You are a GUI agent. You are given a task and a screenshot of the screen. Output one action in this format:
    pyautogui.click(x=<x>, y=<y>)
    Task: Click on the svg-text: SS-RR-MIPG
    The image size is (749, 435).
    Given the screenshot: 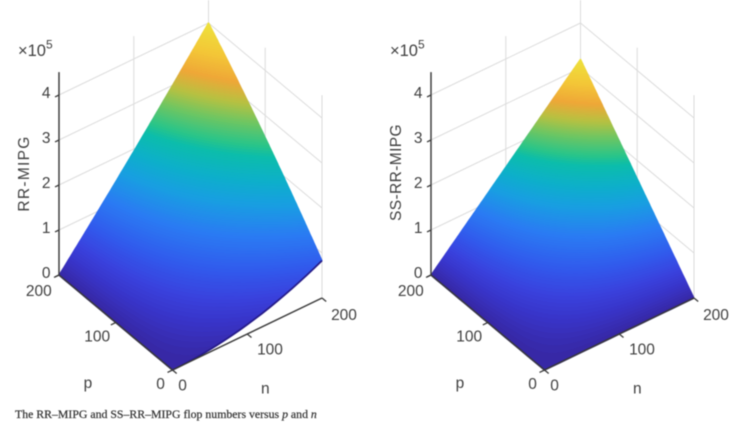 What is the action you would take?
    pyautogui.click(x=396, y=172)
    